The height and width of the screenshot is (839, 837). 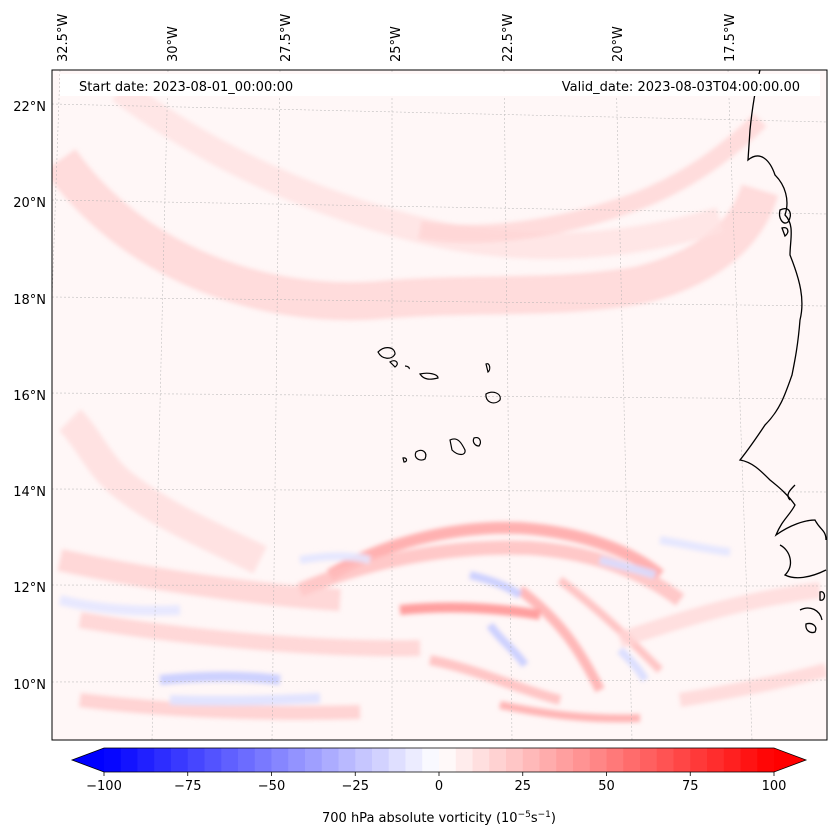 I want to click on start-date-label: Start date: 2023-08-01_00:00:00, so click(x=186, y=87).